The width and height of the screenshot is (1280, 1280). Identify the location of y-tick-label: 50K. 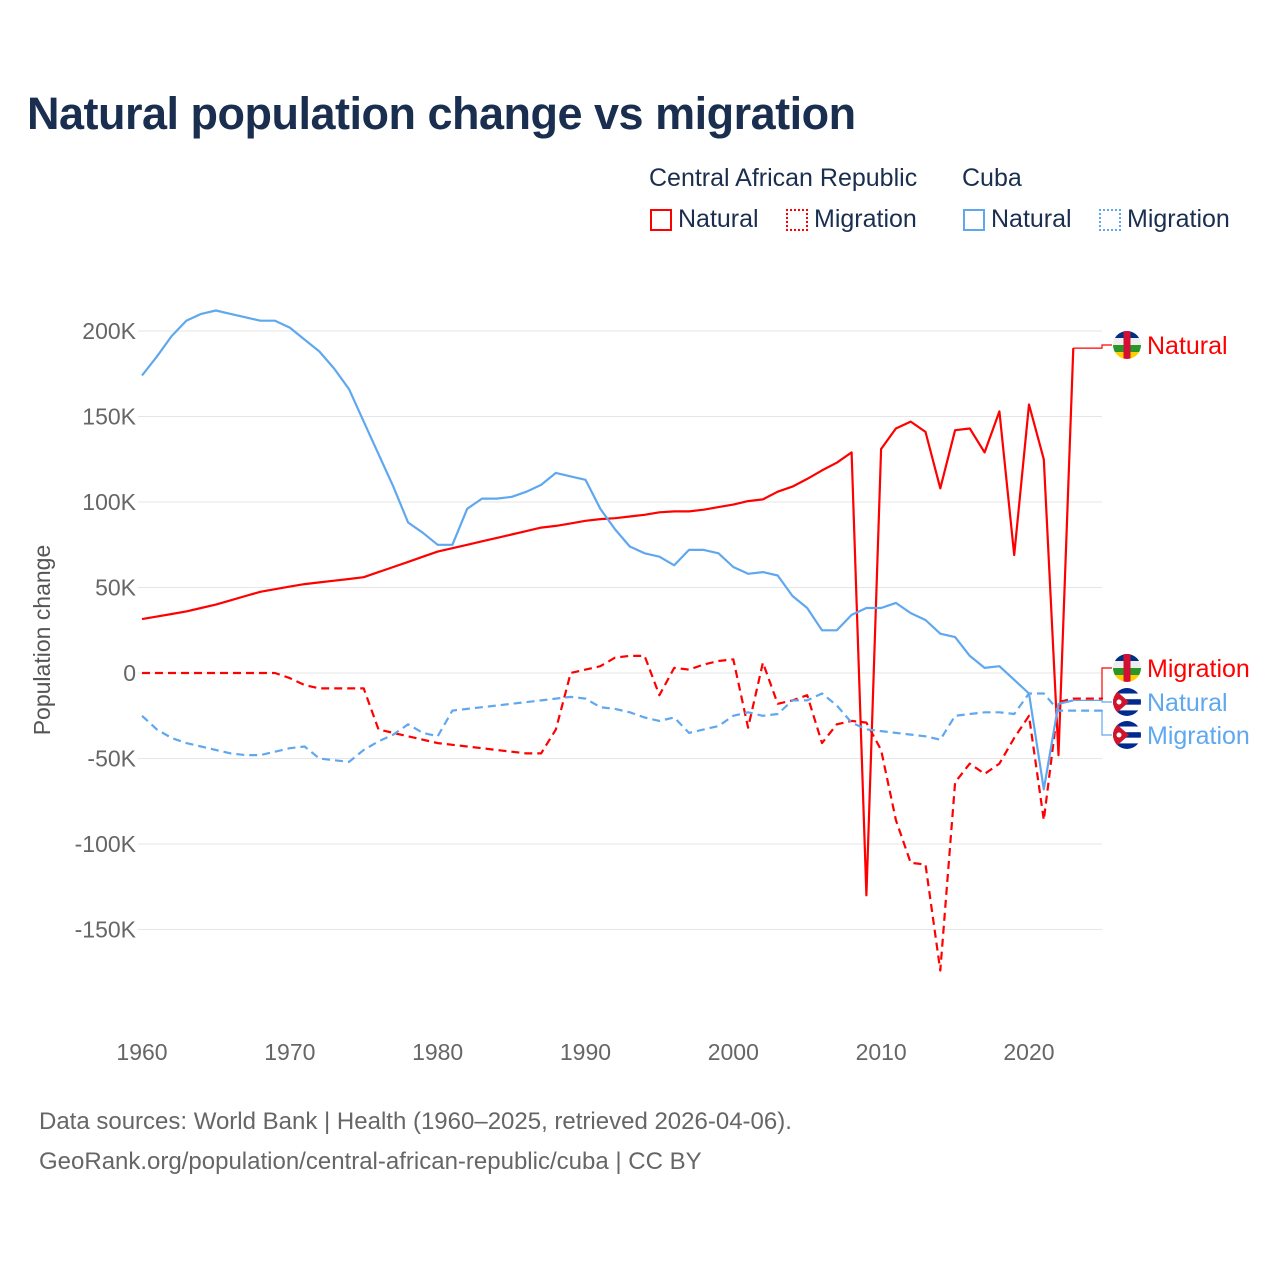
(116, 588).